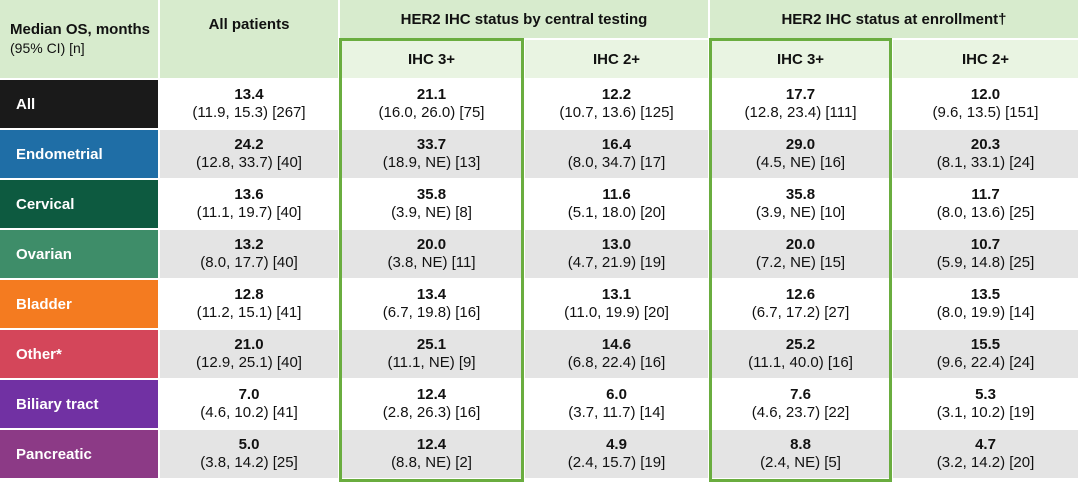 Image resolution: width=1080 pixels, height=486 pixels. What do you see at coordinates (249, 144) in the screenshot?
I see `median-value: 24.2` at bounding box center [249, 144].